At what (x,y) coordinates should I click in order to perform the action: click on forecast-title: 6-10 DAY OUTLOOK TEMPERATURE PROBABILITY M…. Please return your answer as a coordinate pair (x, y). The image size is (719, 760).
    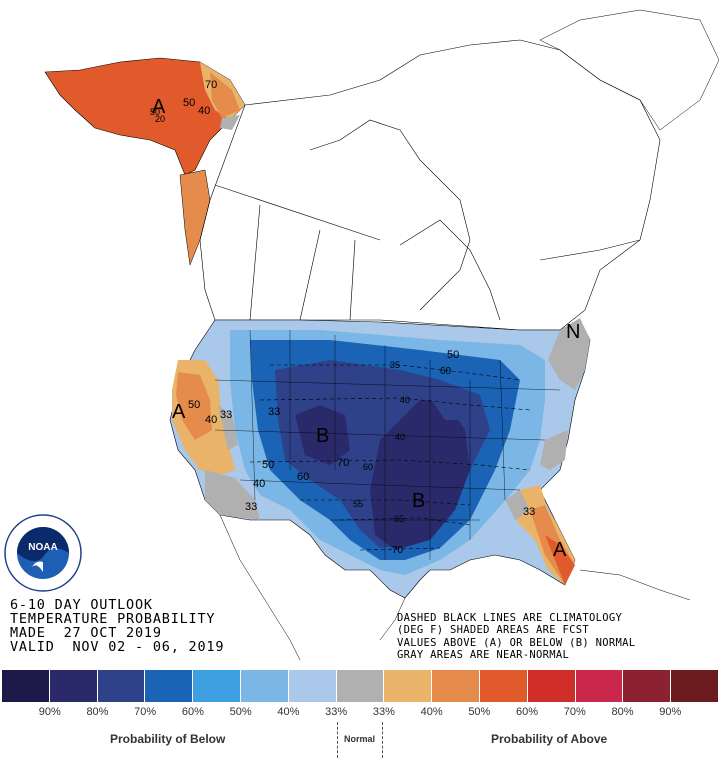
    Looking at the image, I should click on (117, 626).